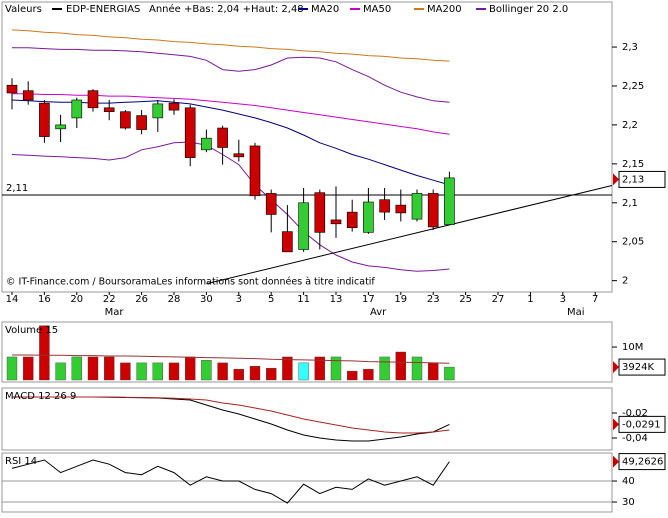 The width and height of the screenshot is (668, 518). I want to click on panel-title: Volume 15, so click(31, 330).